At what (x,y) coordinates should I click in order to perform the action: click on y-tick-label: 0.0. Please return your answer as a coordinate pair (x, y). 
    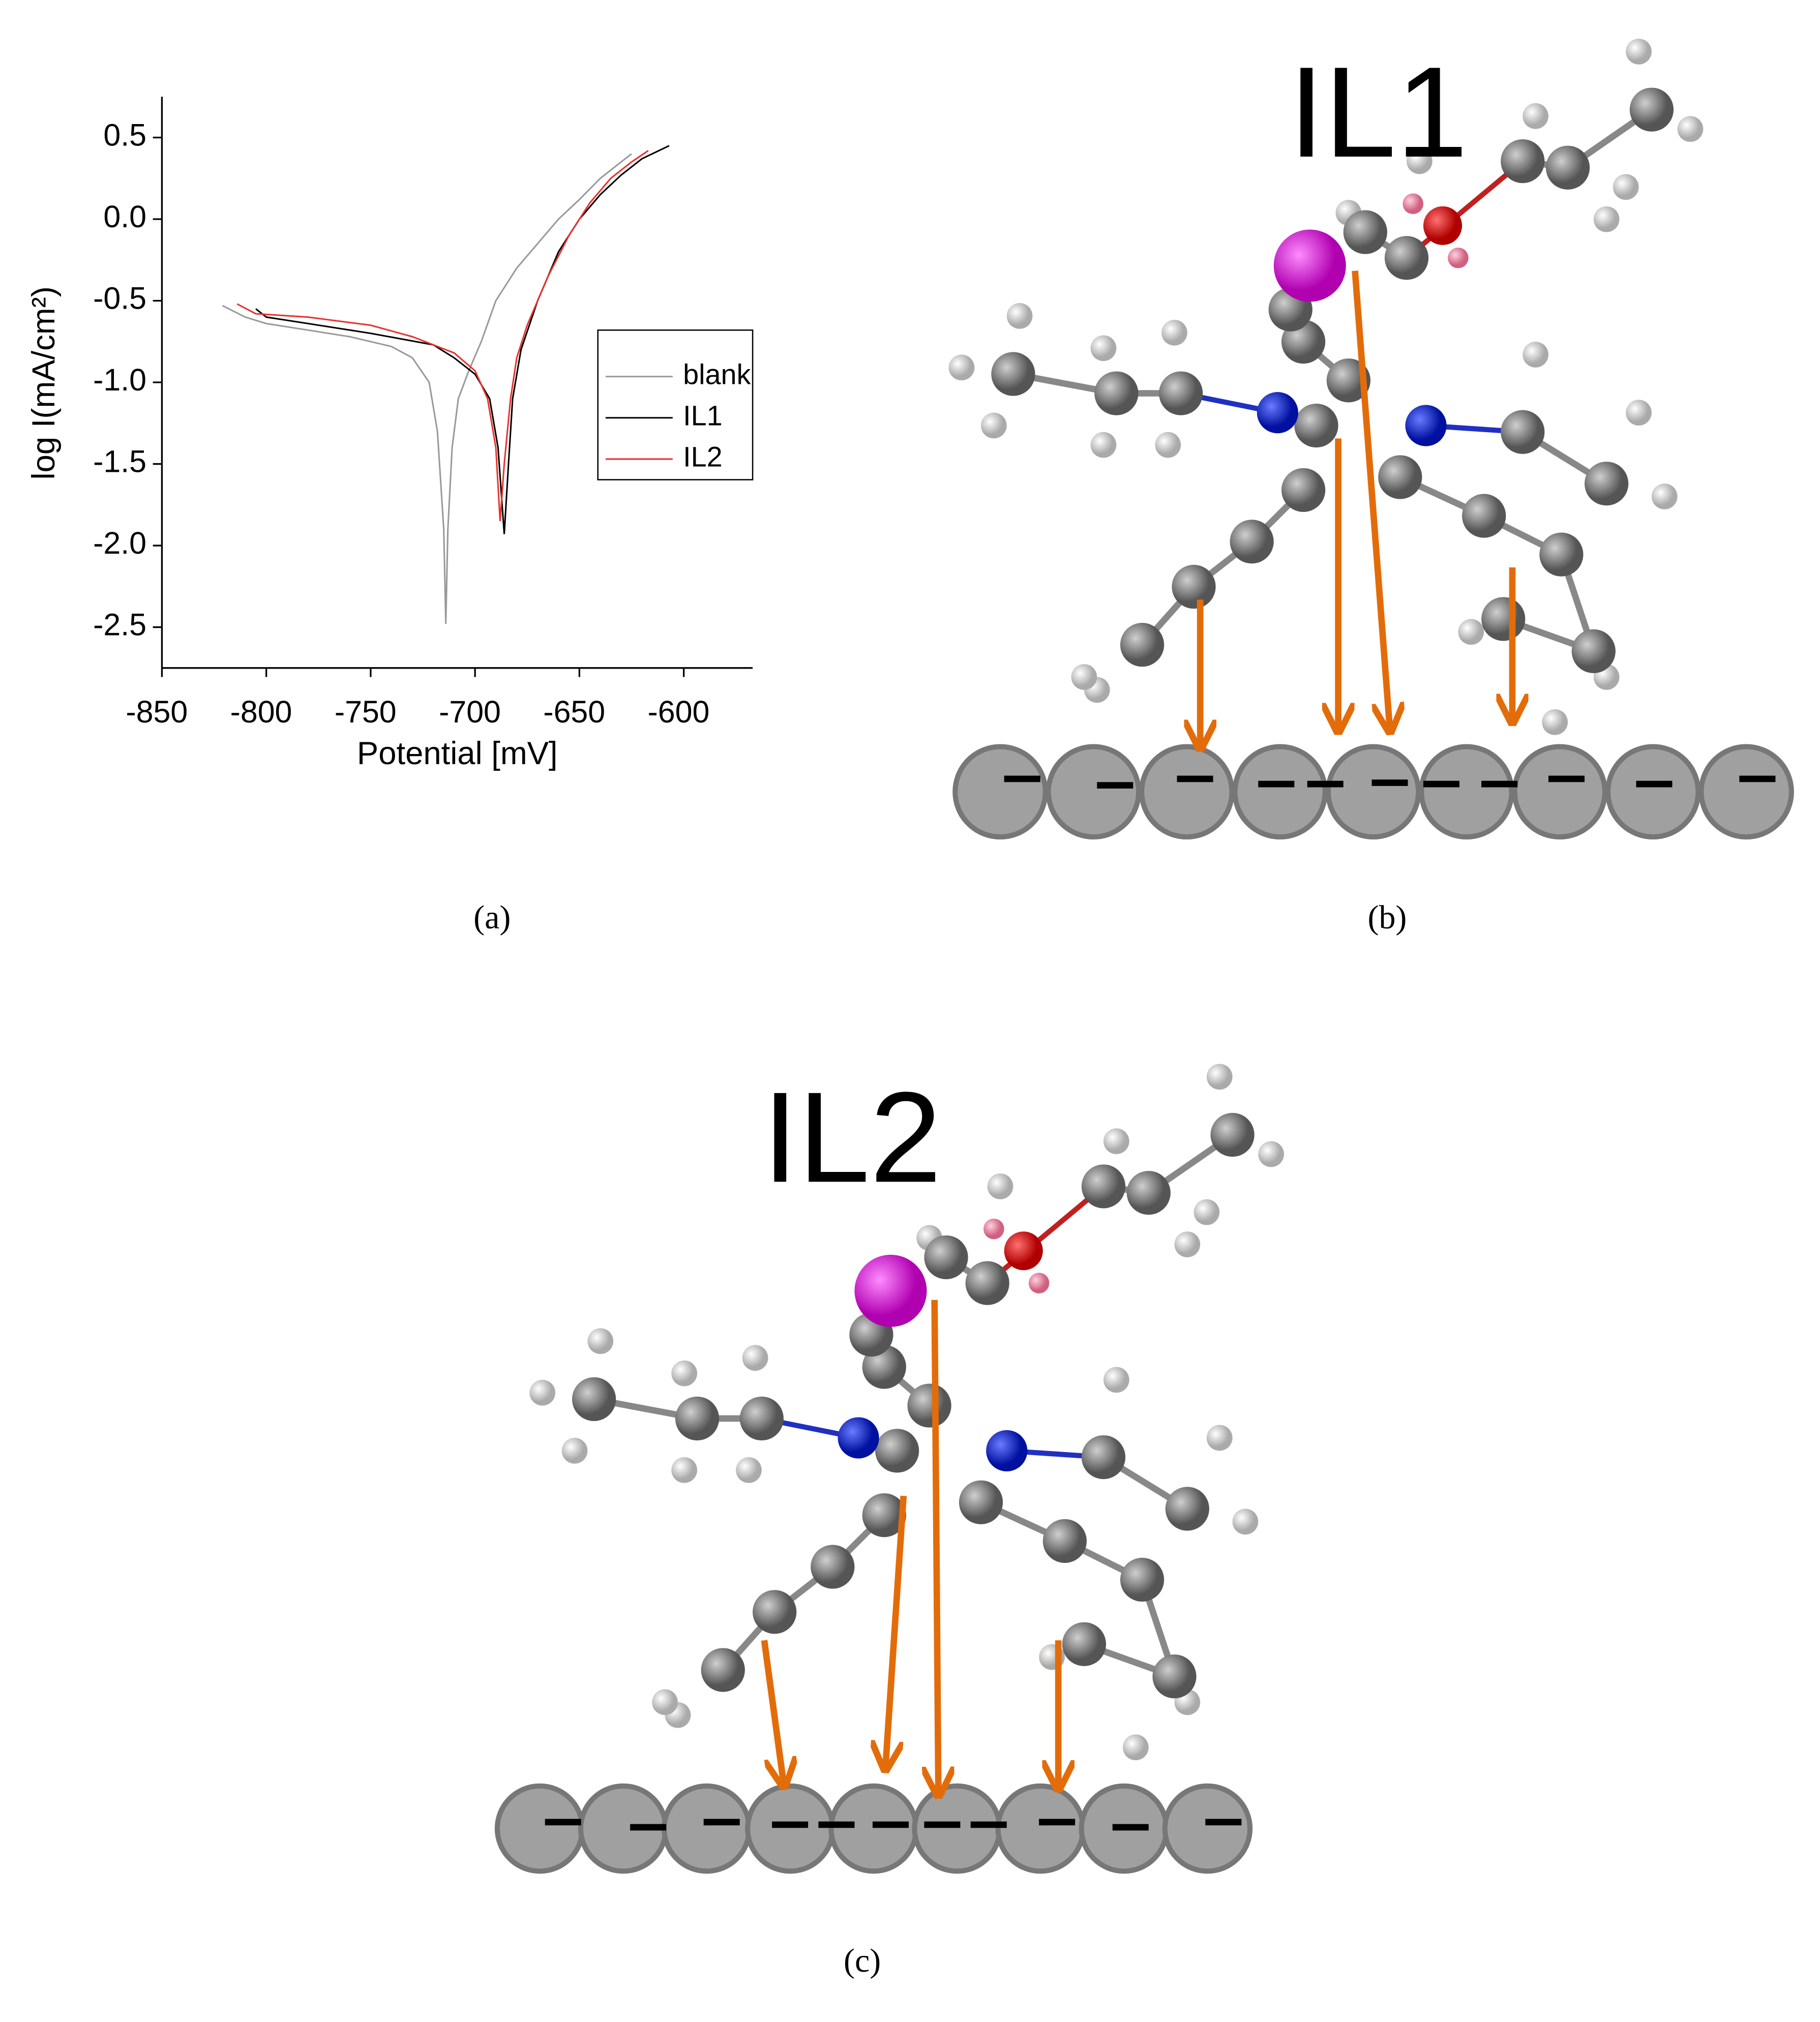
    Looking at the image, I should click on (124, 216).